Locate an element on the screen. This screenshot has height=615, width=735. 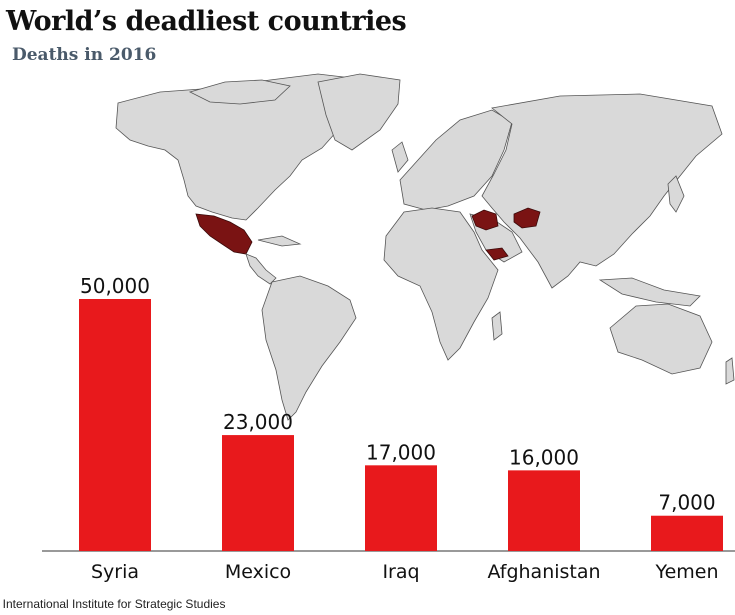
japan-landmass is located at coordinates (676, 194).